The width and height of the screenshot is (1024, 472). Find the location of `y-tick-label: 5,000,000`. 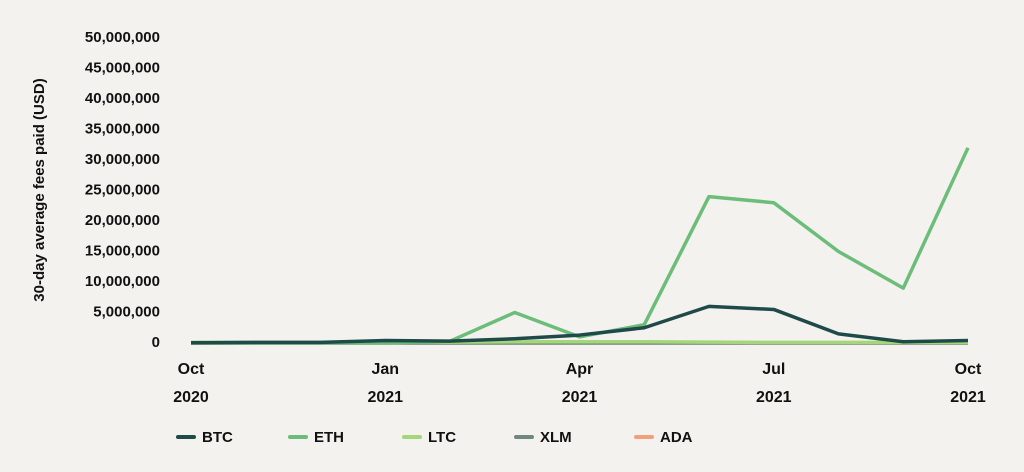

y-tick-label: 5,000,000 is located at coordinates (126, 311).